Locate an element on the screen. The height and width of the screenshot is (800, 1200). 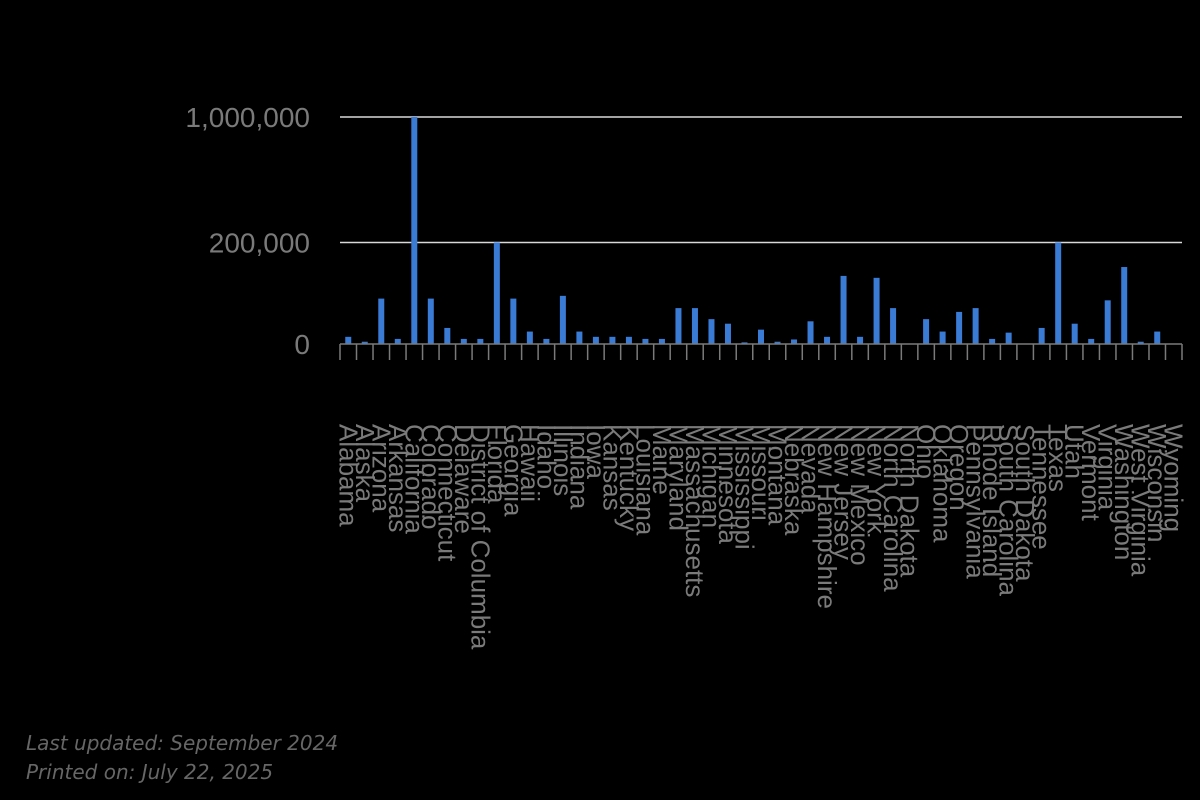
bar: Alaska: 100 is located at coordinates (364, 342).